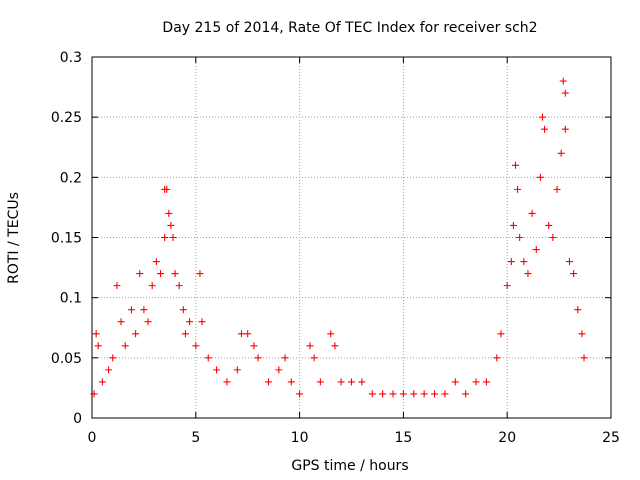 The image size is (640, 480). What do you see at coordinates (92, 438) in the screenshot?
I see `x-tick-label: 0` at bounding box center [92, 438].